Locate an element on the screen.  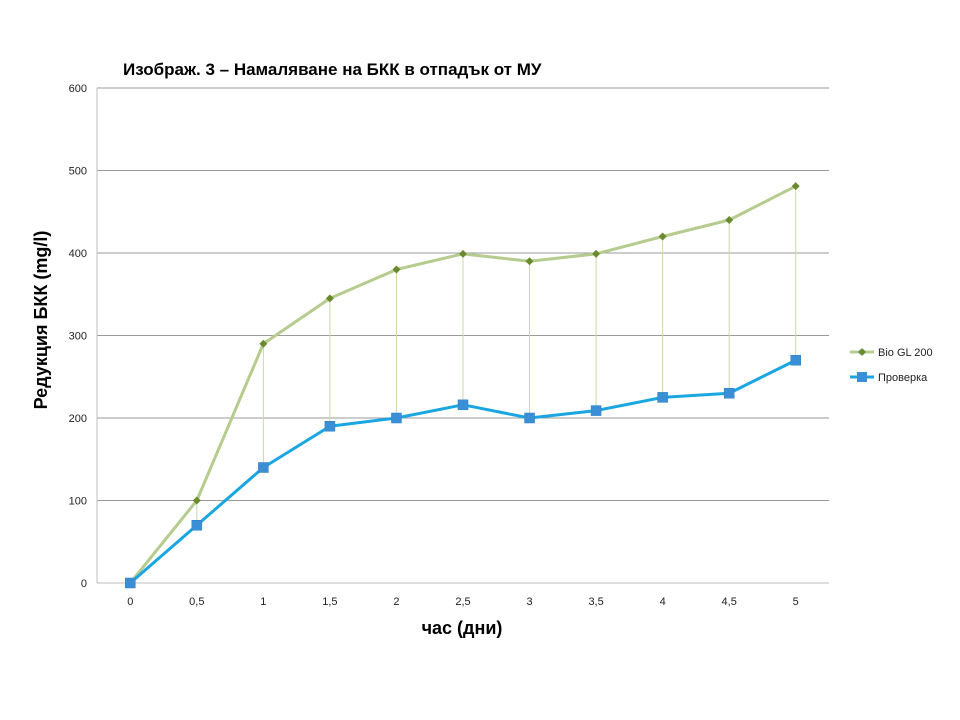
x-tick-label: 2,5 is located at coordinates (462, 602).